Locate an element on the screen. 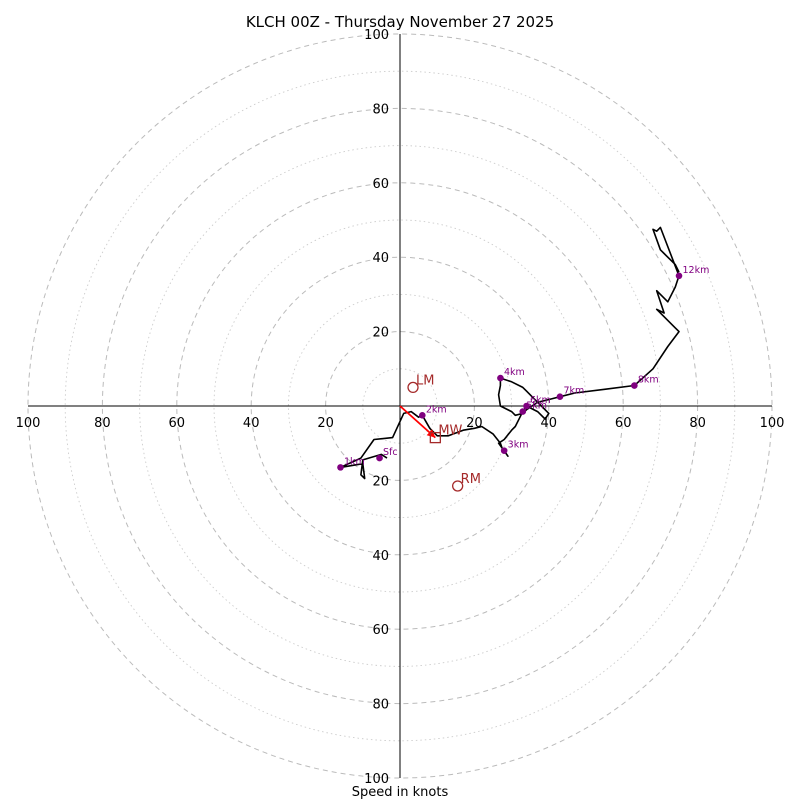 The height and width of the screenshot is (800, 800). height-marker-label: 4km is located at coordinates (514, 372).